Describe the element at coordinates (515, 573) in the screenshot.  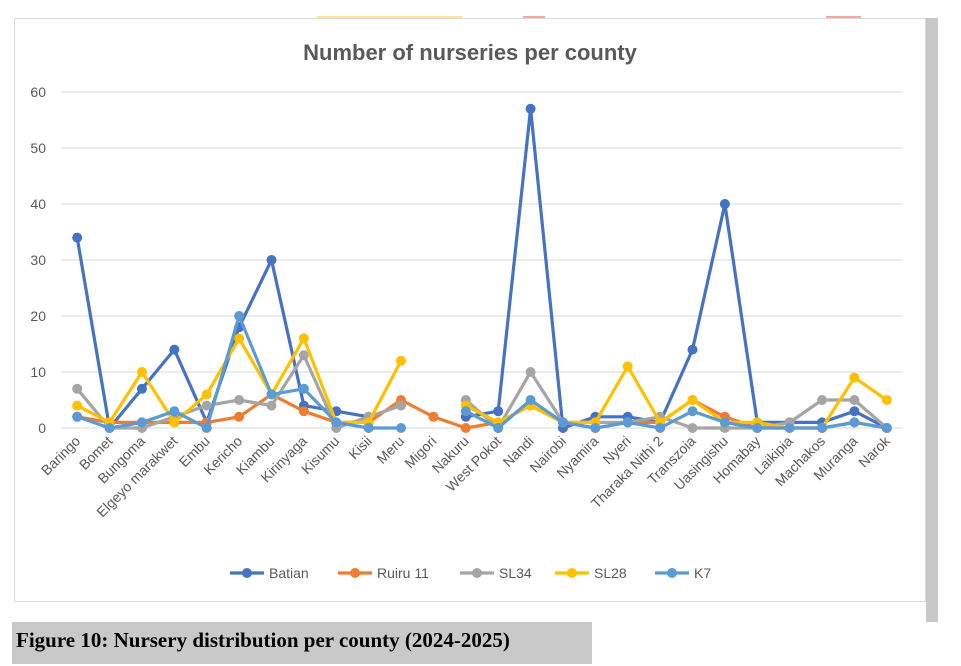
I see `legend-label: SL34` at that location.